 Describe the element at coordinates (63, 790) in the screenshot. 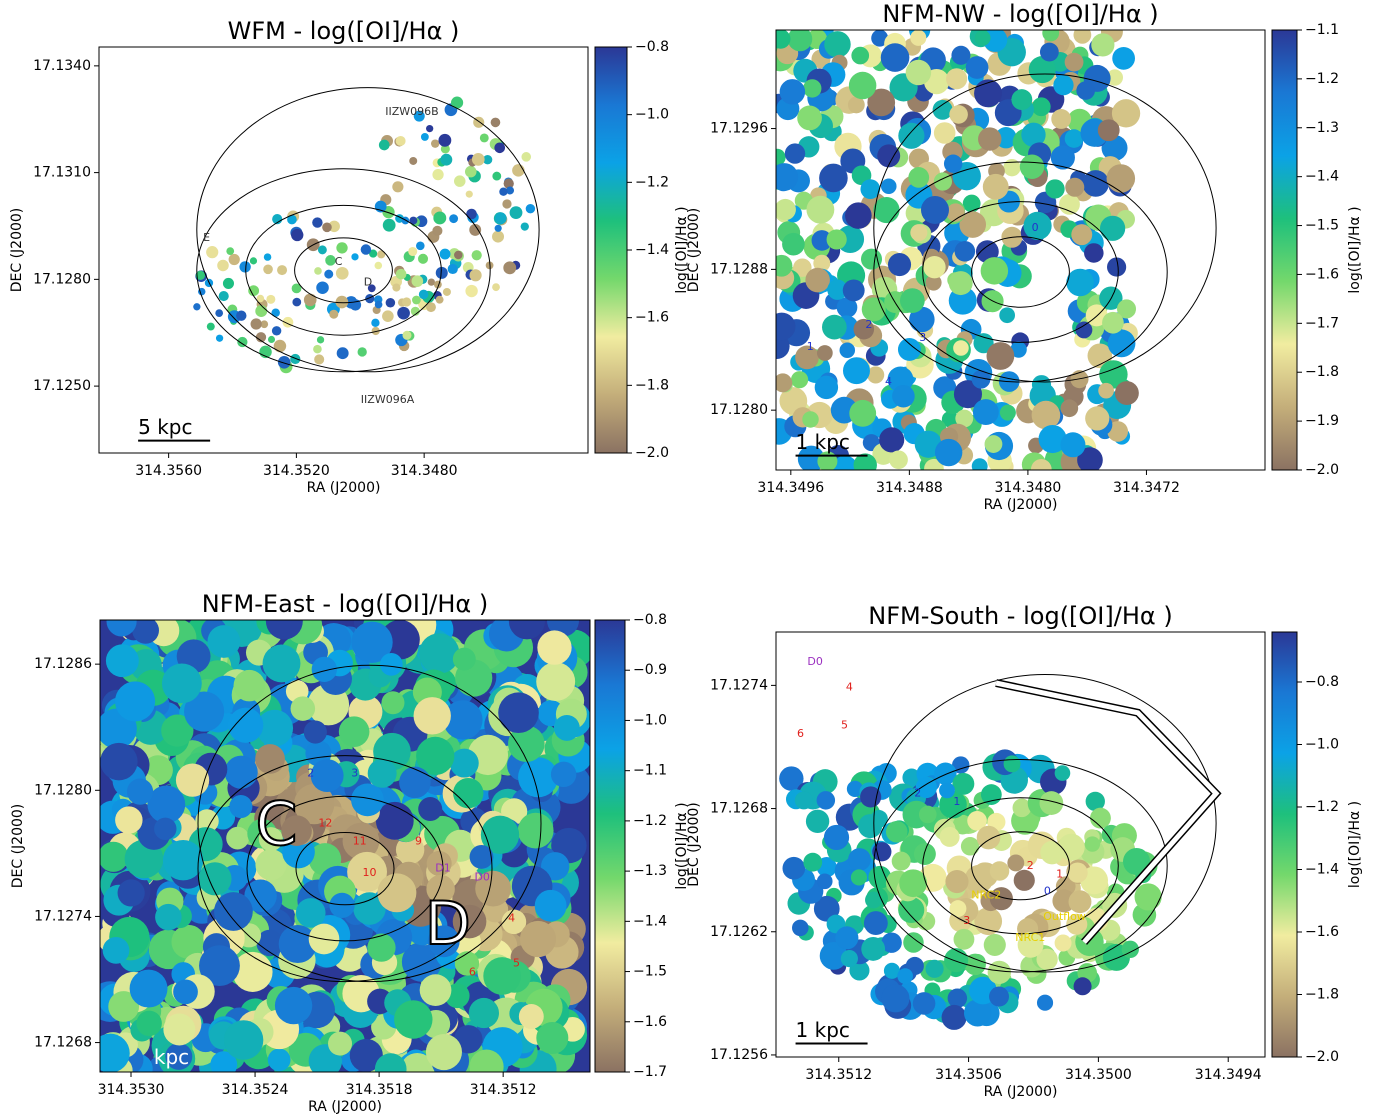

I see `y-tick-label: 17.1280` at that location.